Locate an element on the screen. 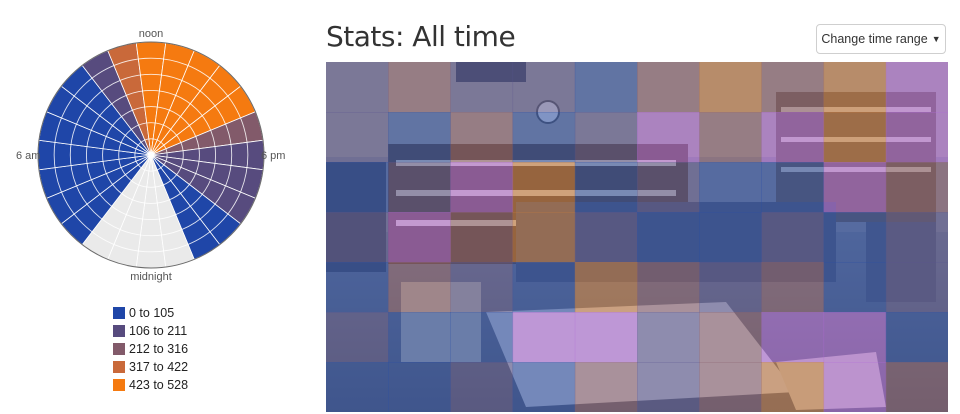 This screenshot has width=960, height=414. legend-item: 106 to 211 is located at coordinates (150, 331).